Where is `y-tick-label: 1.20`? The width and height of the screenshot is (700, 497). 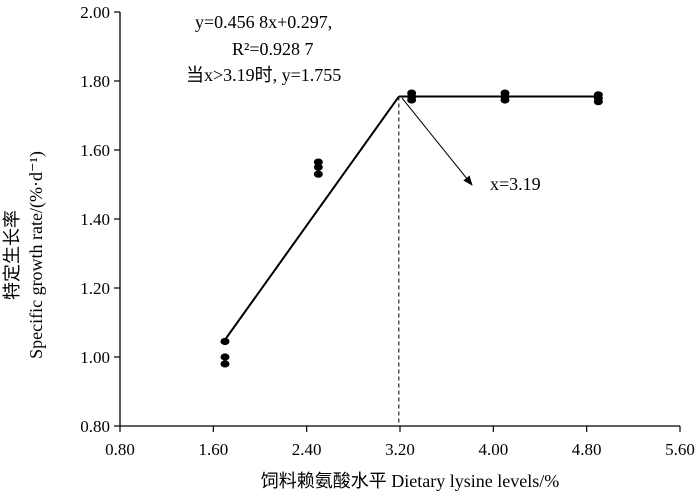 y-tick-label: 1.20 is located at coordinates (95, 288).